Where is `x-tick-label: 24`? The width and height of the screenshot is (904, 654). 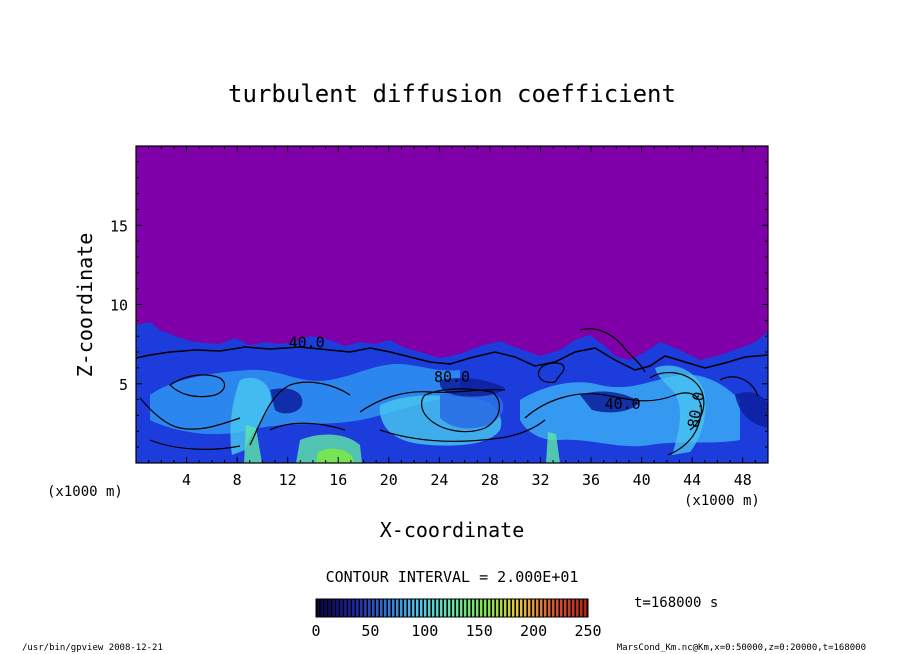 x-tick-label: 24 is located at coordinates (439, 480).